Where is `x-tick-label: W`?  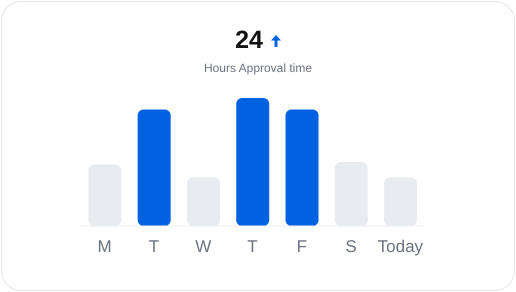
x-tick-label: W is located at coordinates (203, 246).